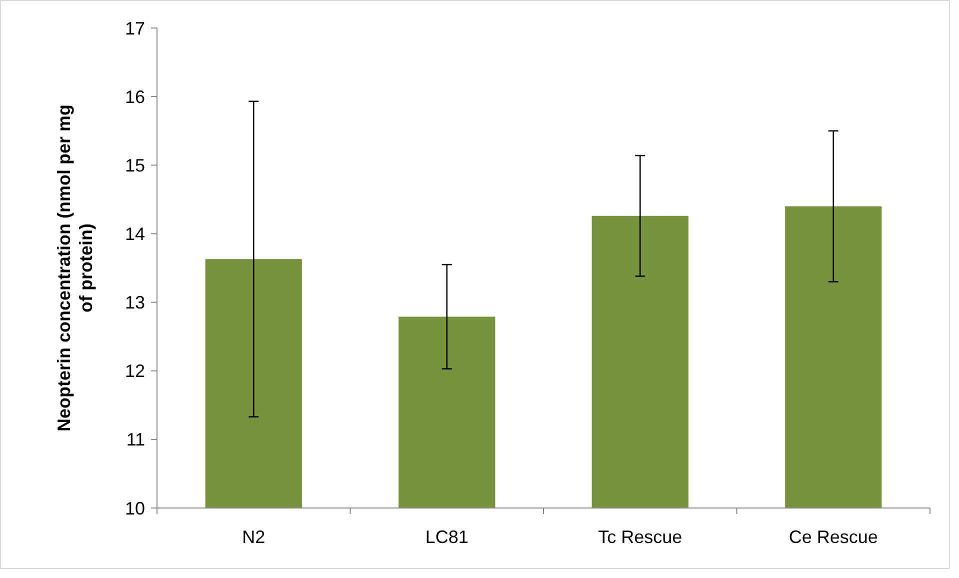  I want to click on y-tick-label: 12, so click(134, 371).